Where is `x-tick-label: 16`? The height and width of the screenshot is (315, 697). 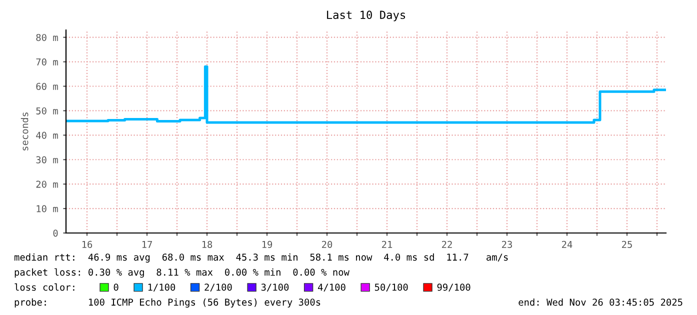
x-tick-label: 16 is located at coordinates (87, 244).